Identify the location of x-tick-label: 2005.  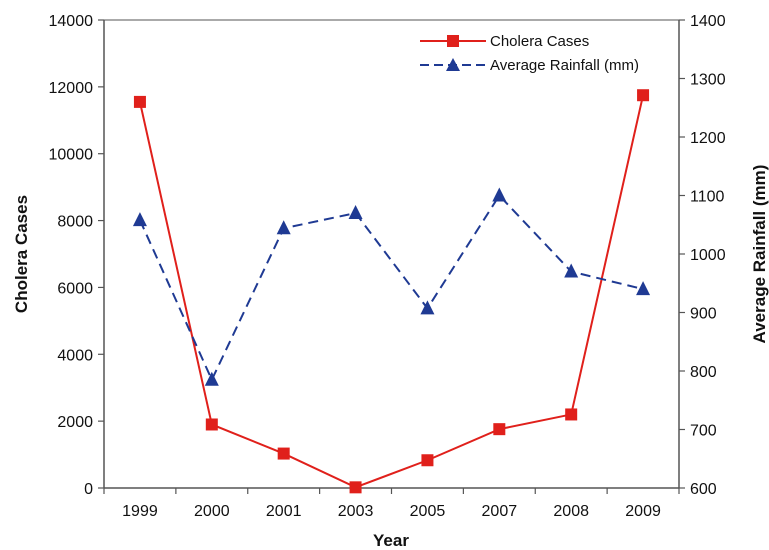
(428, 511).